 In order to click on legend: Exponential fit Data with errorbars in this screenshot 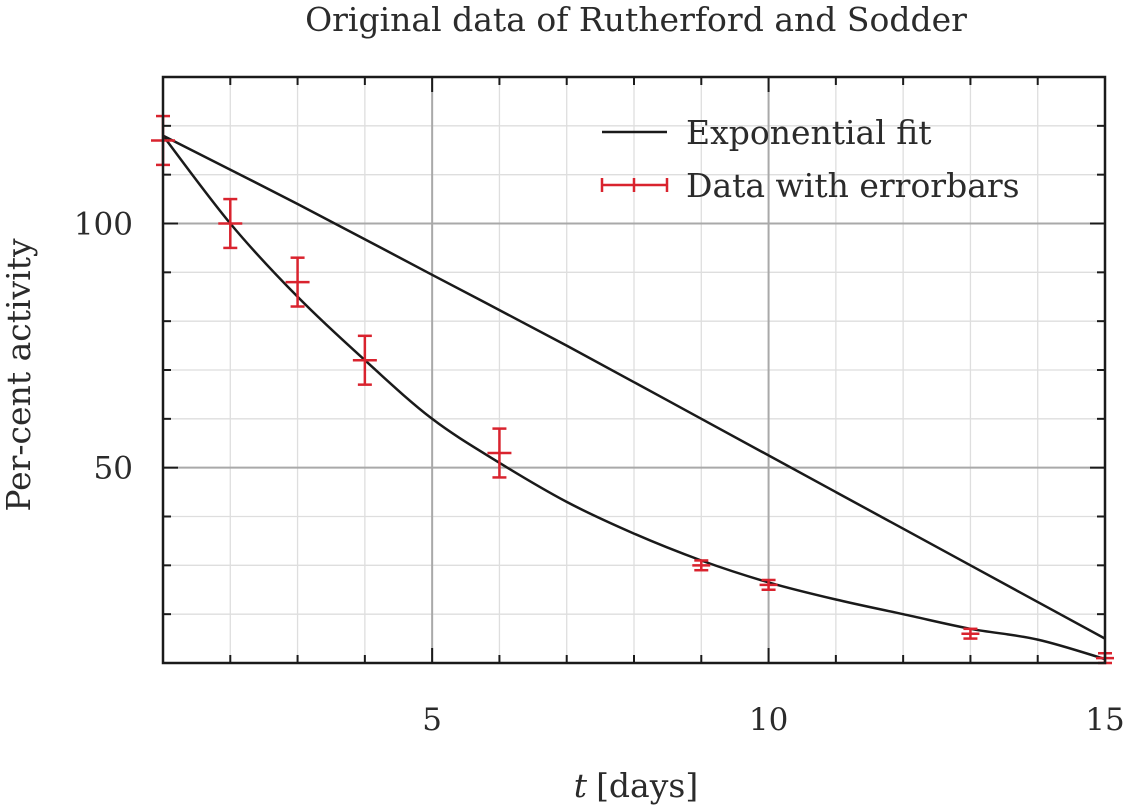, I will do `click(810, 159)`.